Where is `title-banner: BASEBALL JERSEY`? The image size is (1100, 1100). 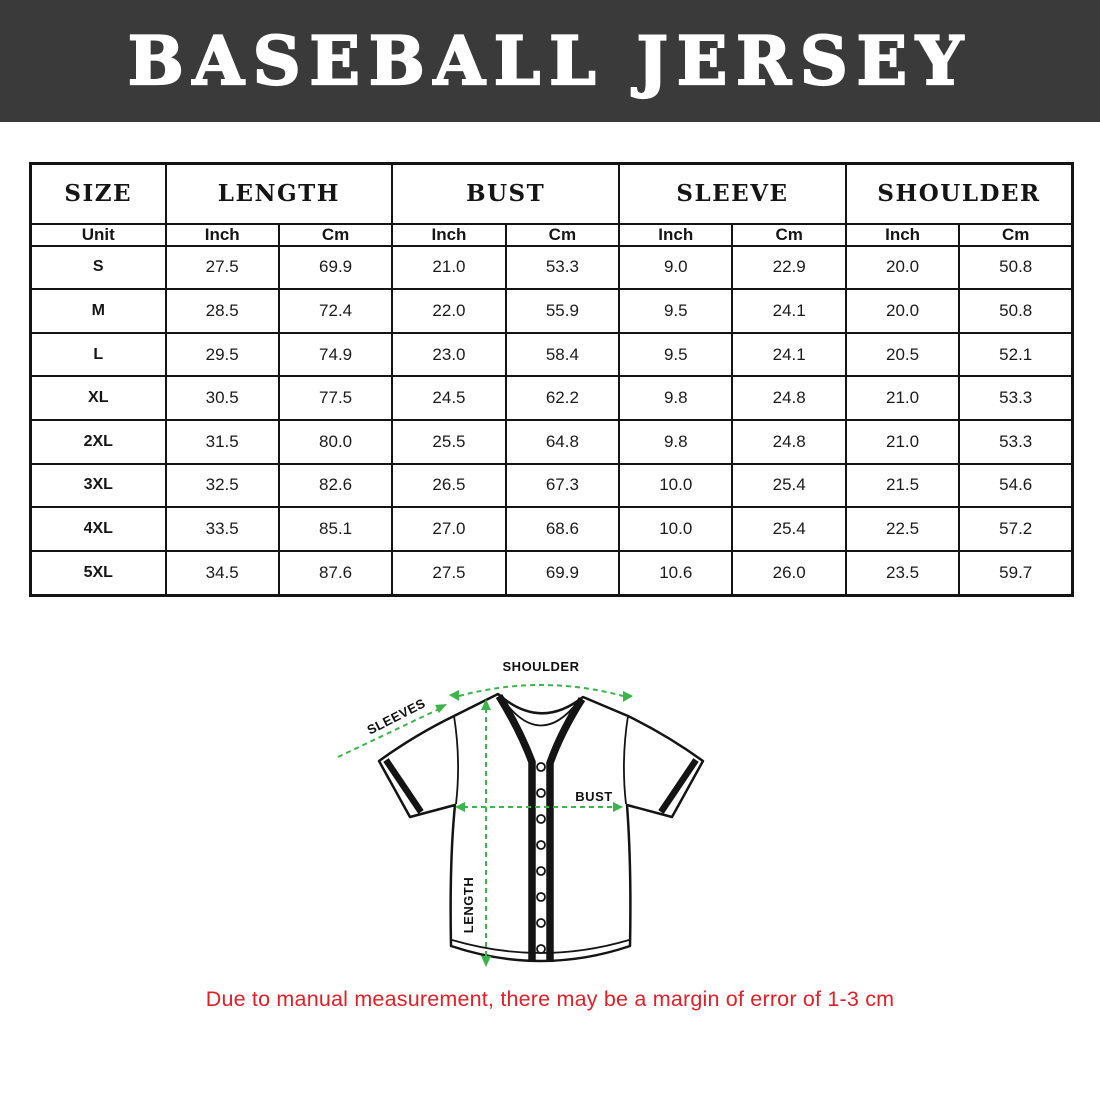 title-banner: BASEBALL JERSEY is located at coordinates (550, 61).